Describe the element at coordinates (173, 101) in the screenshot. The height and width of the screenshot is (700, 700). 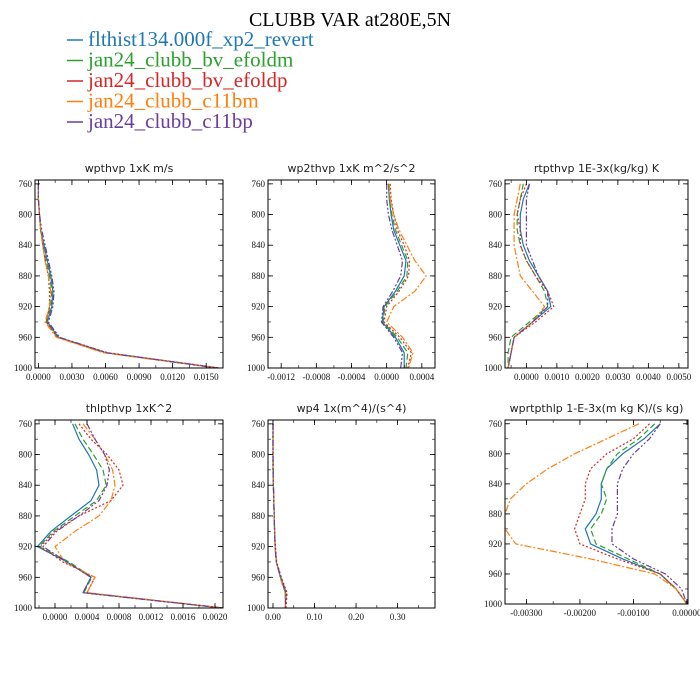
I see `legend-entry: jan24_clubb_c11bm` at that location.